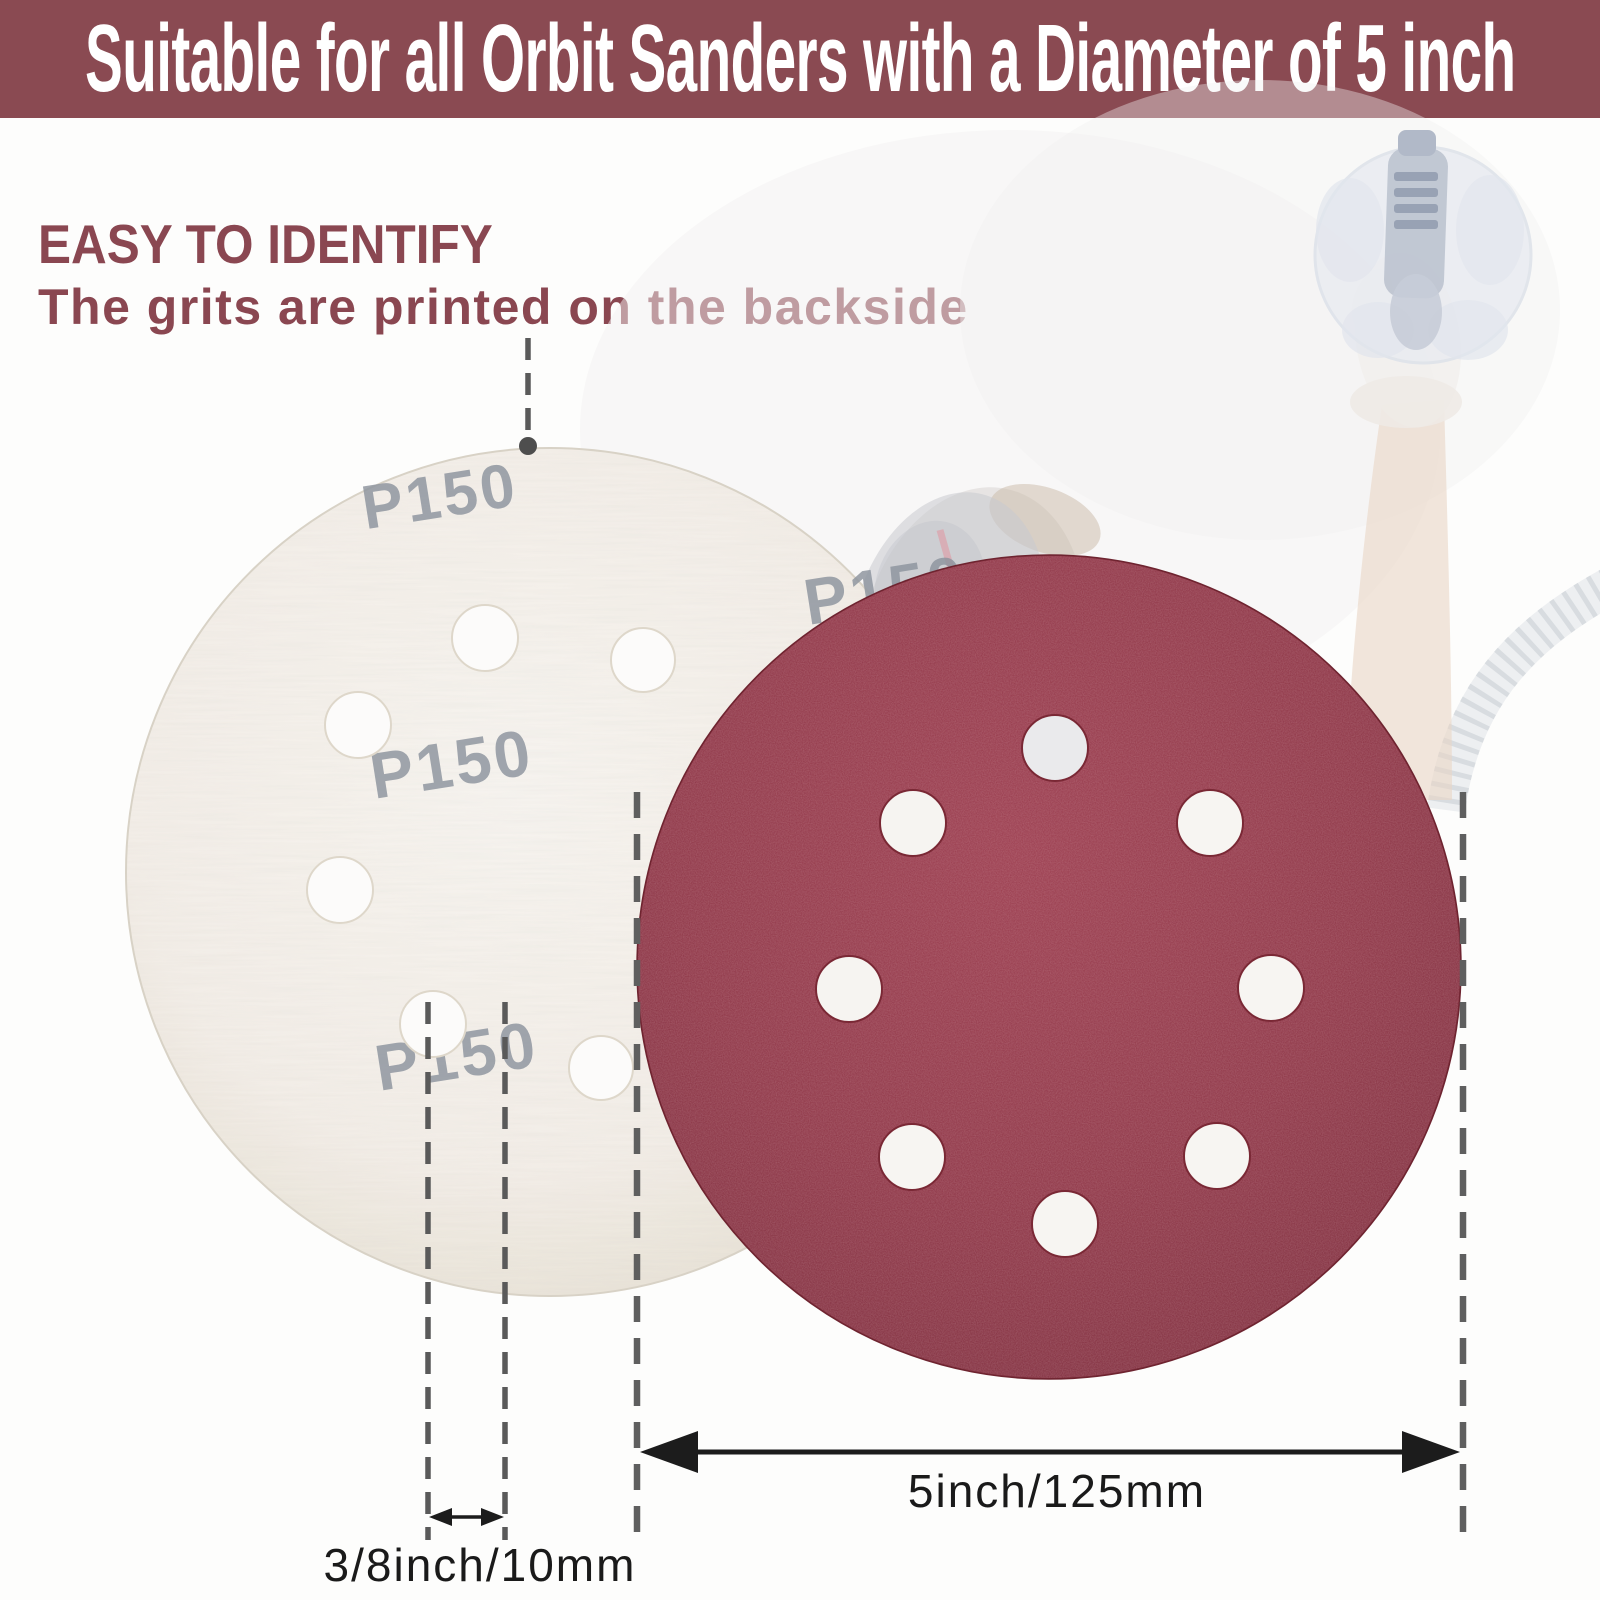 The width and height of the screenshot is (1600, 1600). I want to click on orbital-sander, so click(1423, 247).